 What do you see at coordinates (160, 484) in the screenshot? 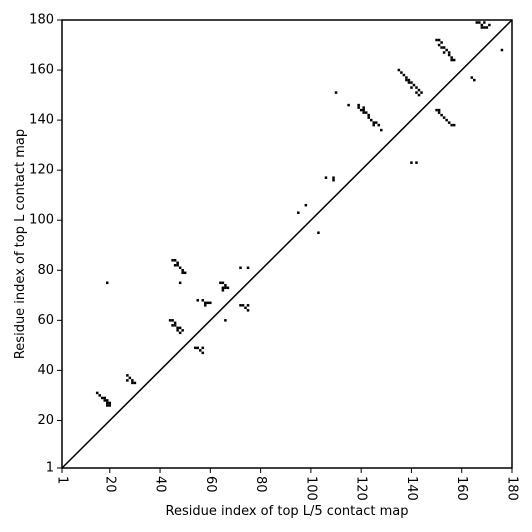
I see `x-tick-label: 40` at bounding box center [160, 484].